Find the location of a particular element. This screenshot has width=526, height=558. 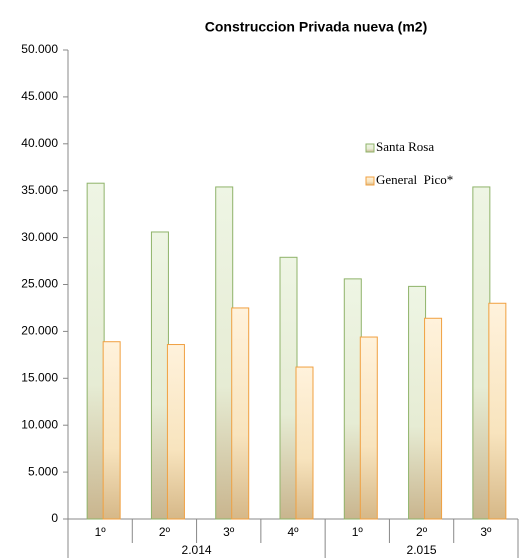

y-tick-label: 20.000 is located at coordinates (39, 331).